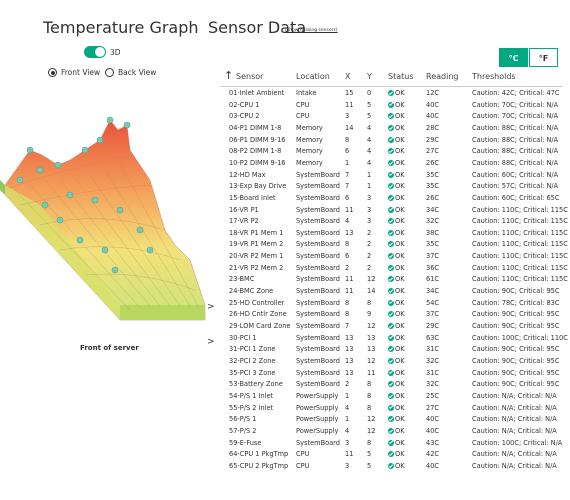  Describe the element at coordinates (109, 72) in the screenshot. I see `radio-back` at that location.